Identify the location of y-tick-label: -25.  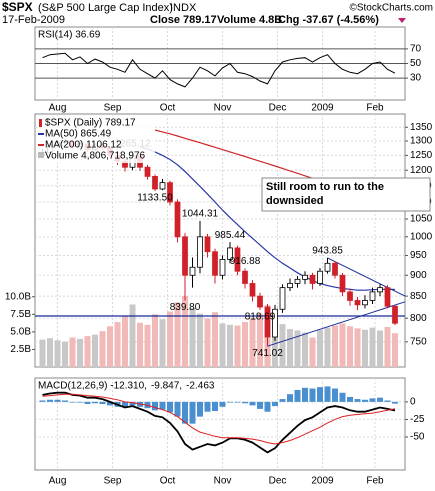
(417, 419).